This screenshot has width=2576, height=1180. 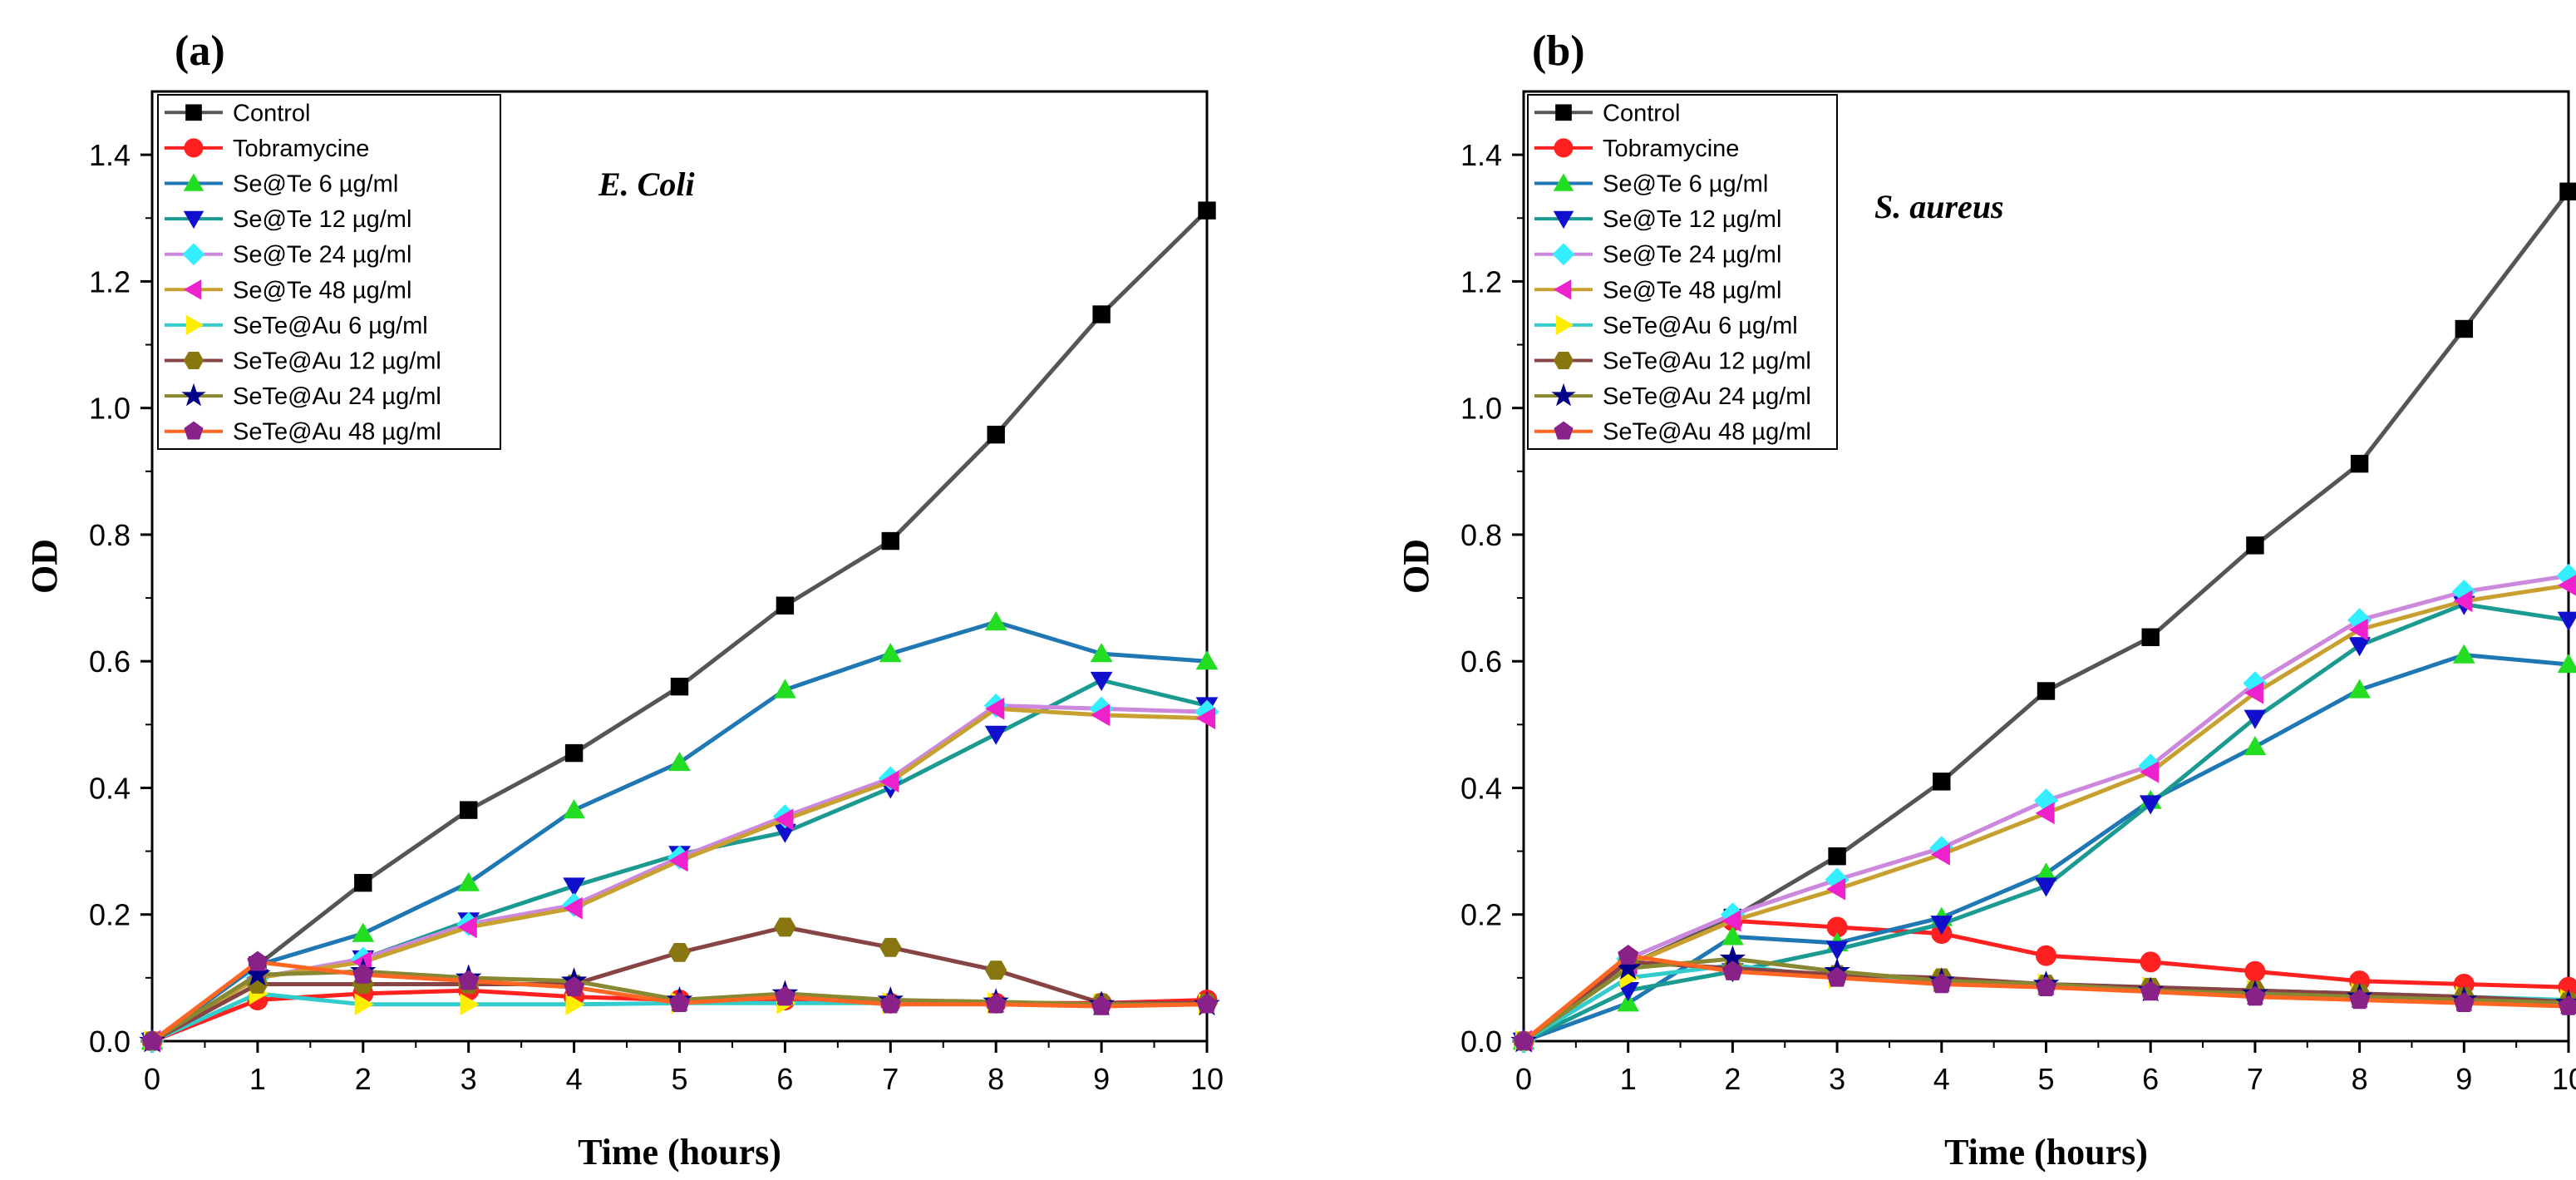 I want to click on legend-marker-se-te-12-ug-ml, so click(x=193, y=220).